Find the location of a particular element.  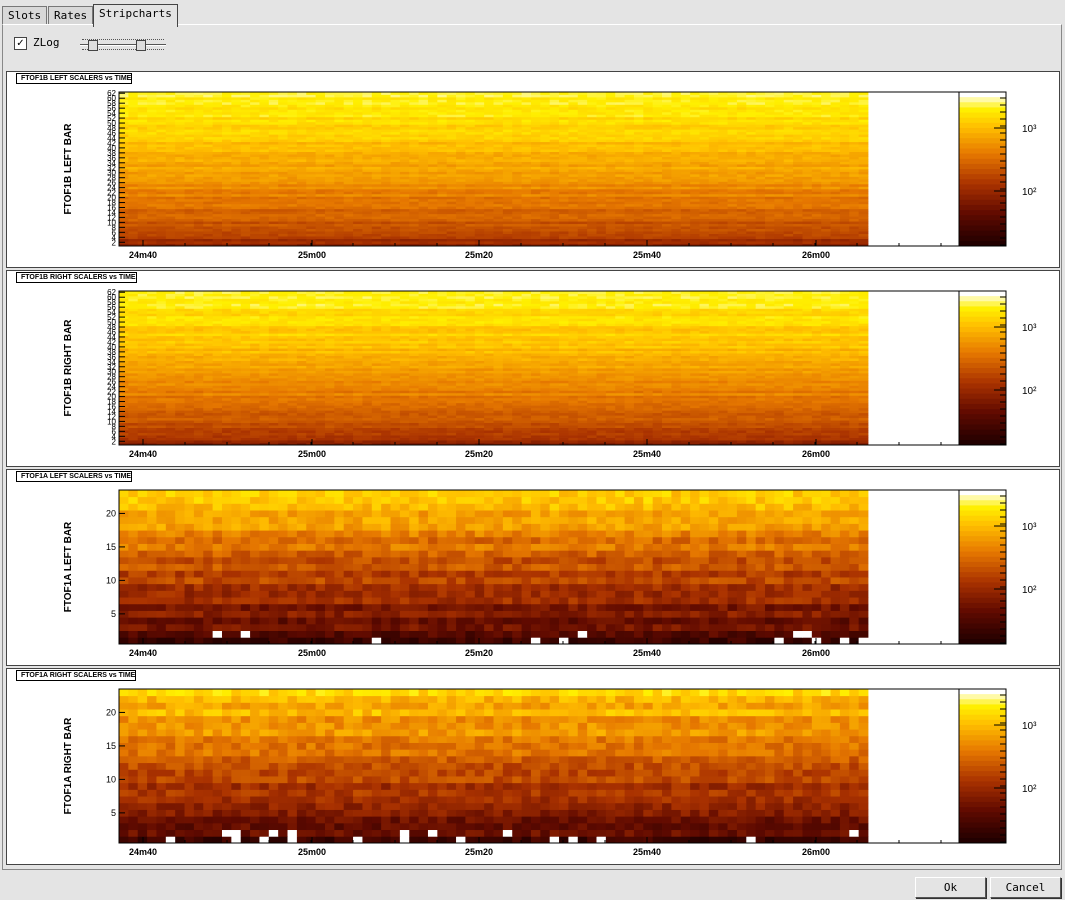

slider-max-thumb is located at coordinates (141, 45).